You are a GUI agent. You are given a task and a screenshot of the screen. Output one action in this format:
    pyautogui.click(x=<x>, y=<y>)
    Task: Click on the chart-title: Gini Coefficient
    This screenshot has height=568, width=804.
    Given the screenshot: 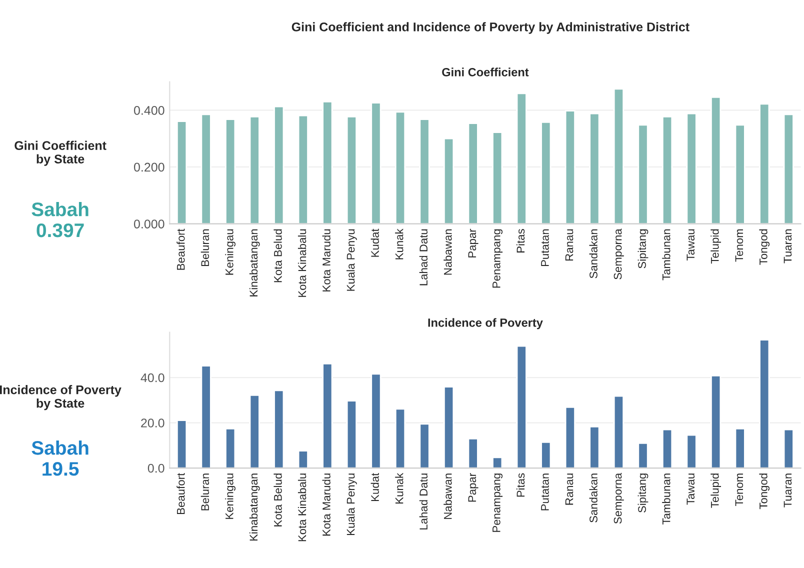 What is the action you would take?
    pyautogui.click(x=485, y=72)
    